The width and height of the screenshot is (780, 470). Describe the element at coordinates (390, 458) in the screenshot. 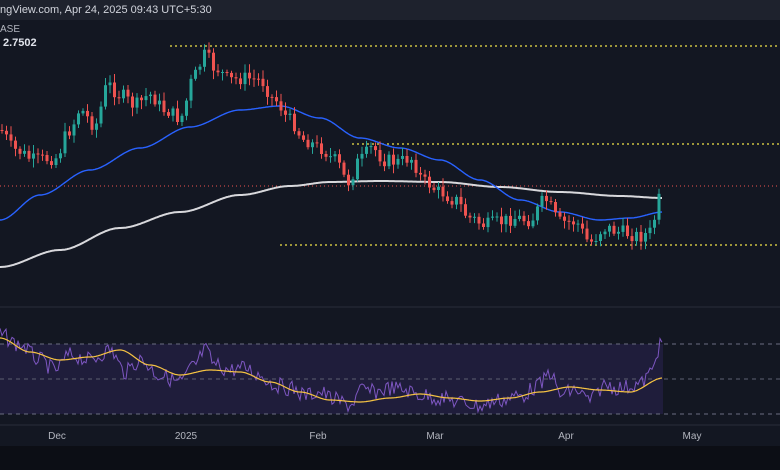

I see `bottom-toolbar` at that location.